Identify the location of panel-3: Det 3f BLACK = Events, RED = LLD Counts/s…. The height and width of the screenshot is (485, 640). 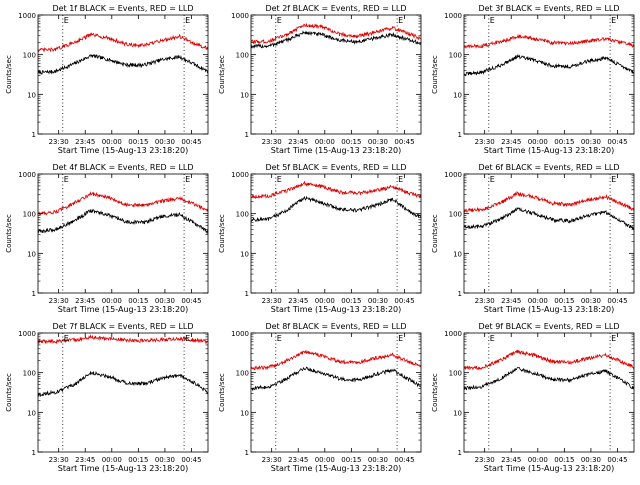
(533, 79).